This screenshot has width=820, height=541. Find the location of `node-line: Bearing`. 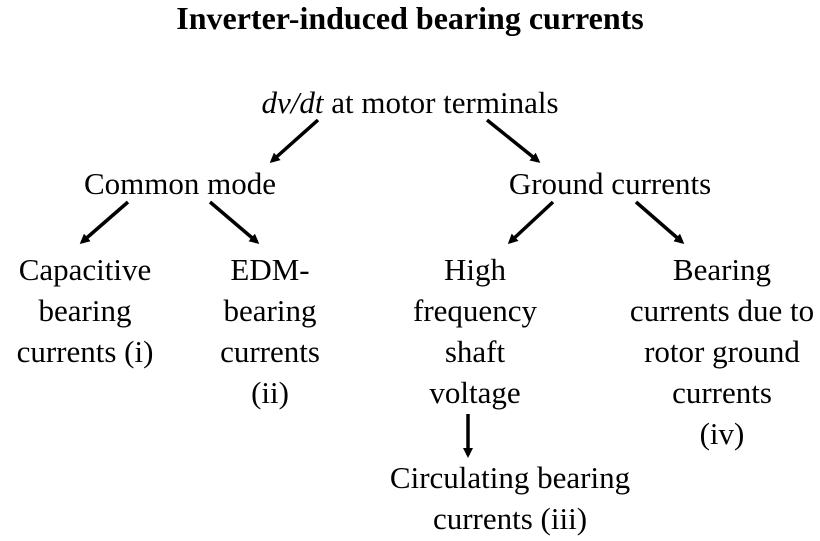

node-line: Bearing is located at coordinates (722, 269).